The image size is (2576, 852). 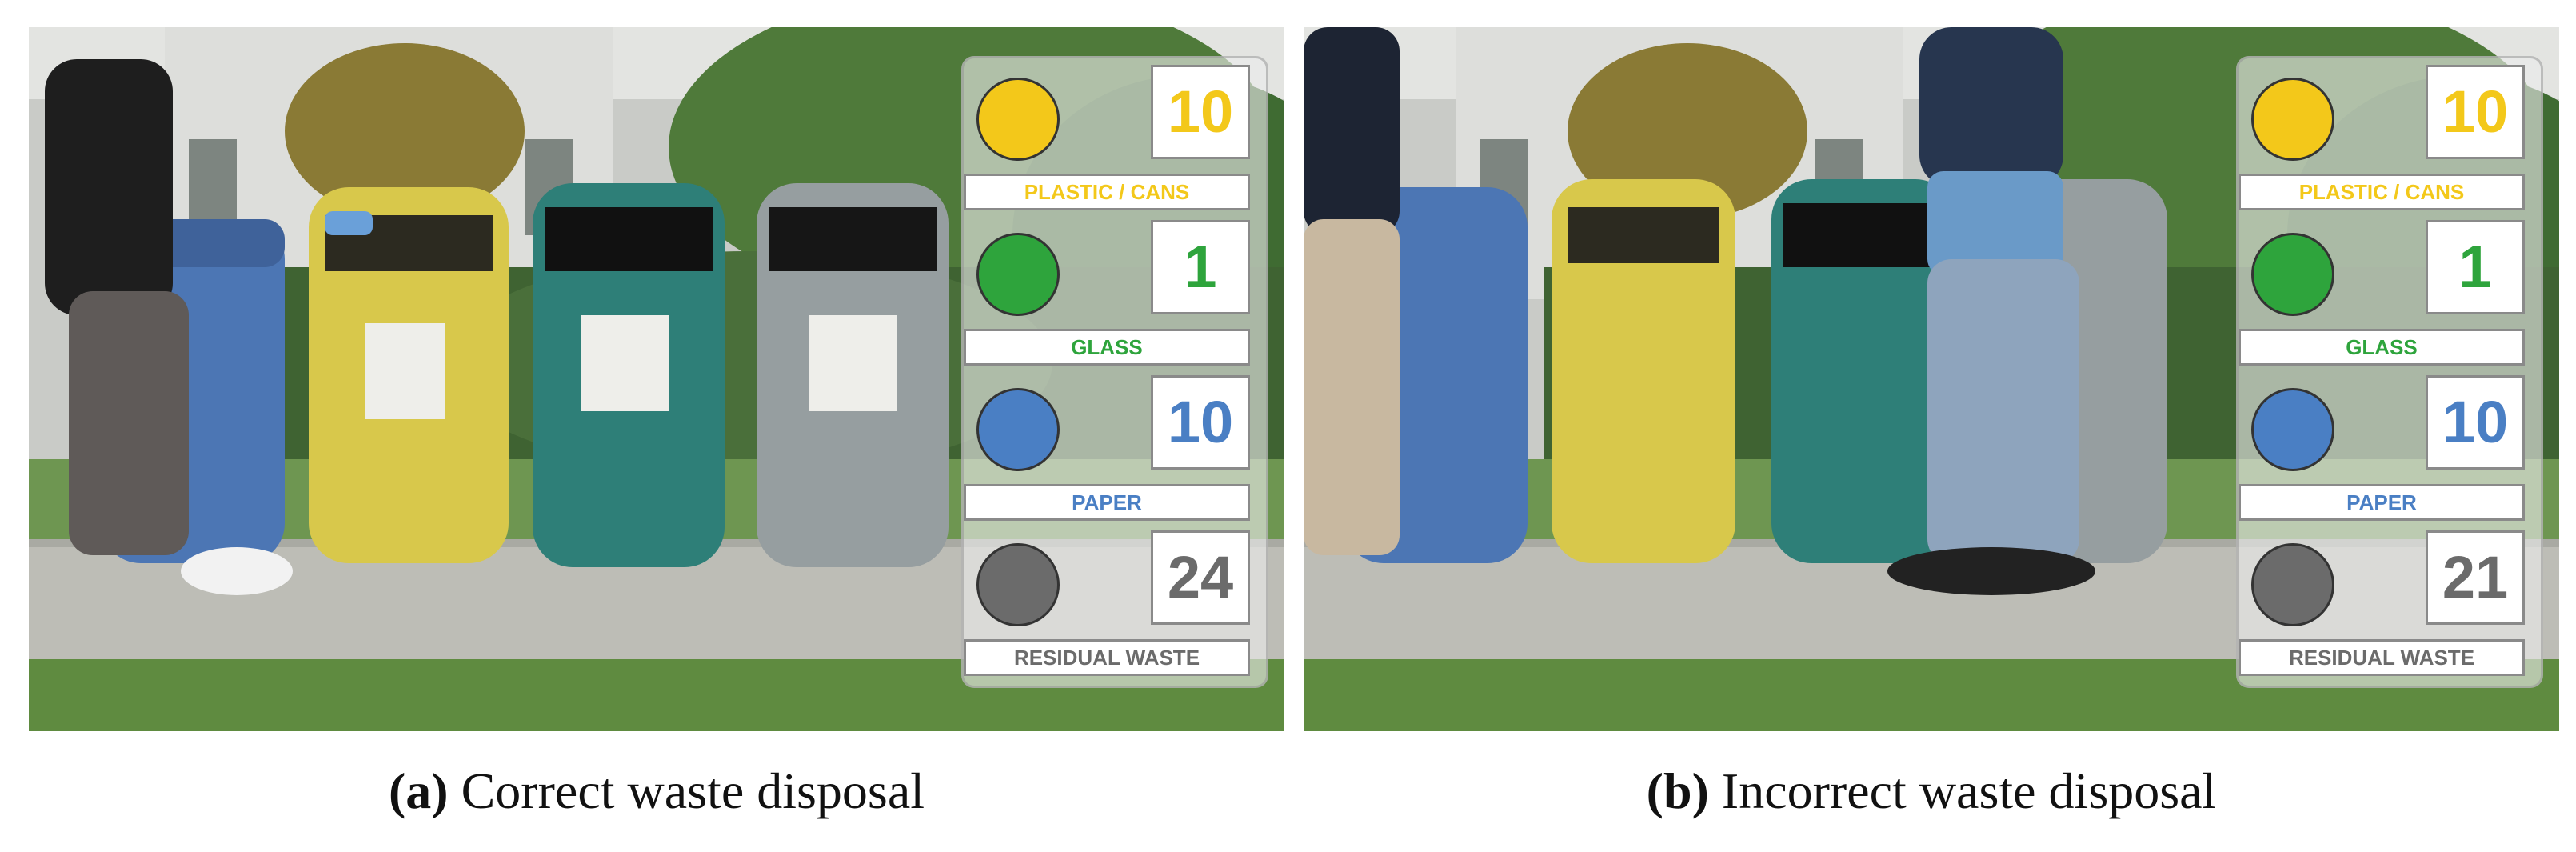 What do you see at coordinates (687, 790) in the screenshot?
I see `caption-a-text: Correct waste disposal` at bounding box center [687, 790].